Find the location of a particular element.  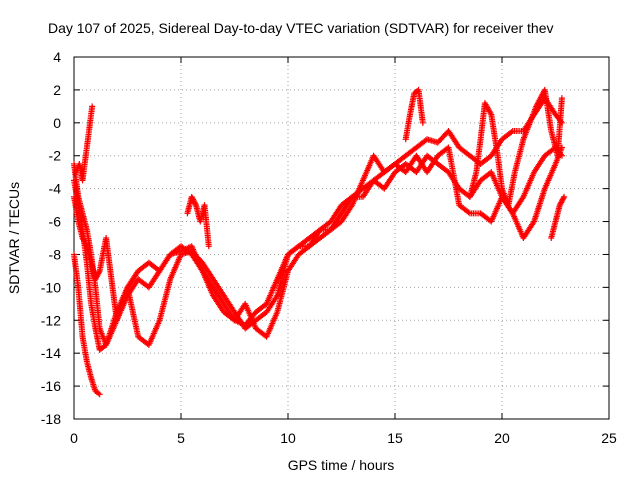

x-tick-label: 25 is located at coordinates (609, 438).